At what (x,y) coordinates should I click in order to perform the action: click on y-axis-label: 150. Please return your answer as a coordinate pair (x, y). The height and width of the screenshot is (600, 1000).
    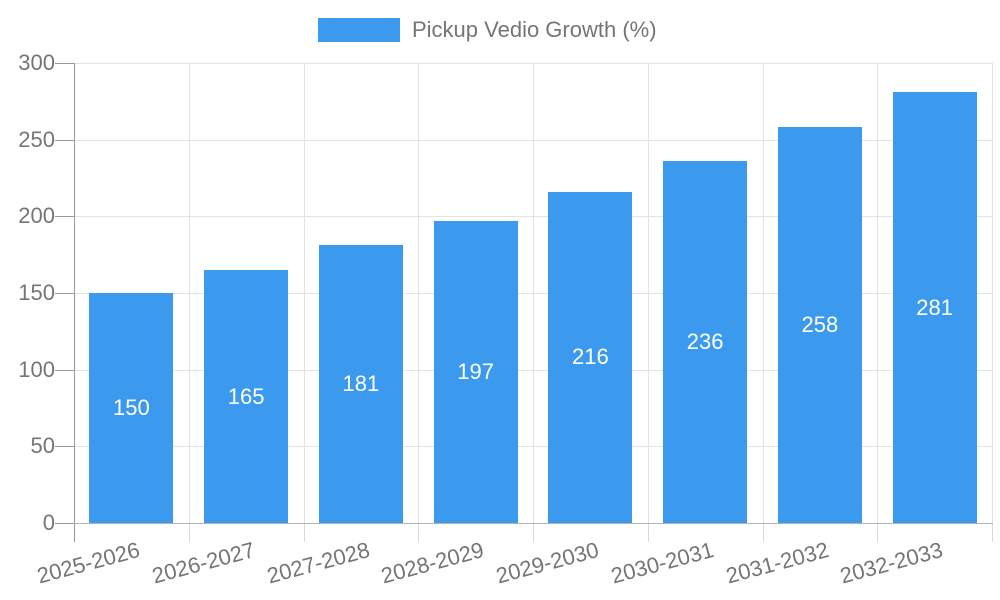
    Looking at the image, I should click on (36, 292).